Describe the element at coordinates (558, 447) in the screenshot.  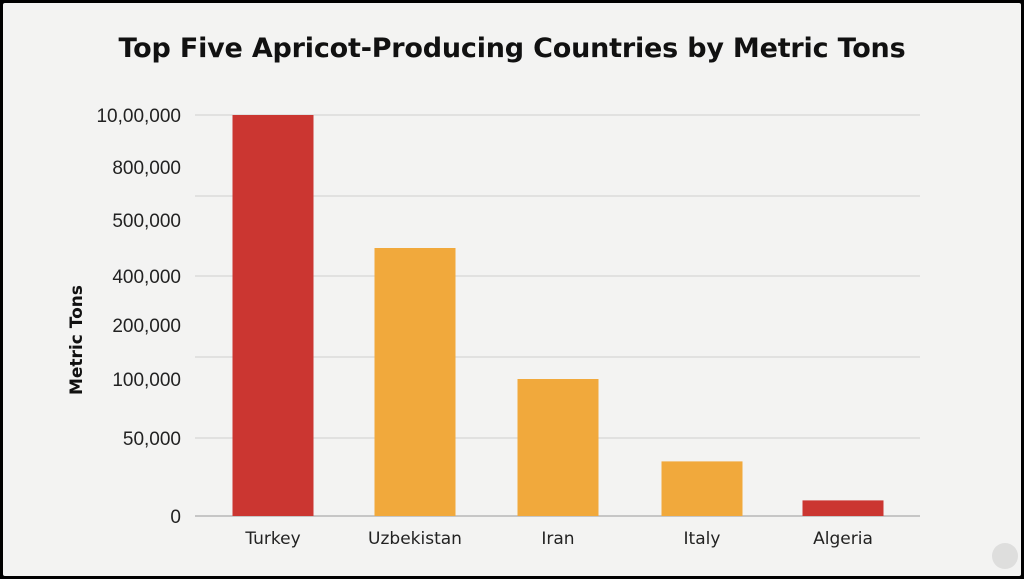
I see `bar-iran` at that location.